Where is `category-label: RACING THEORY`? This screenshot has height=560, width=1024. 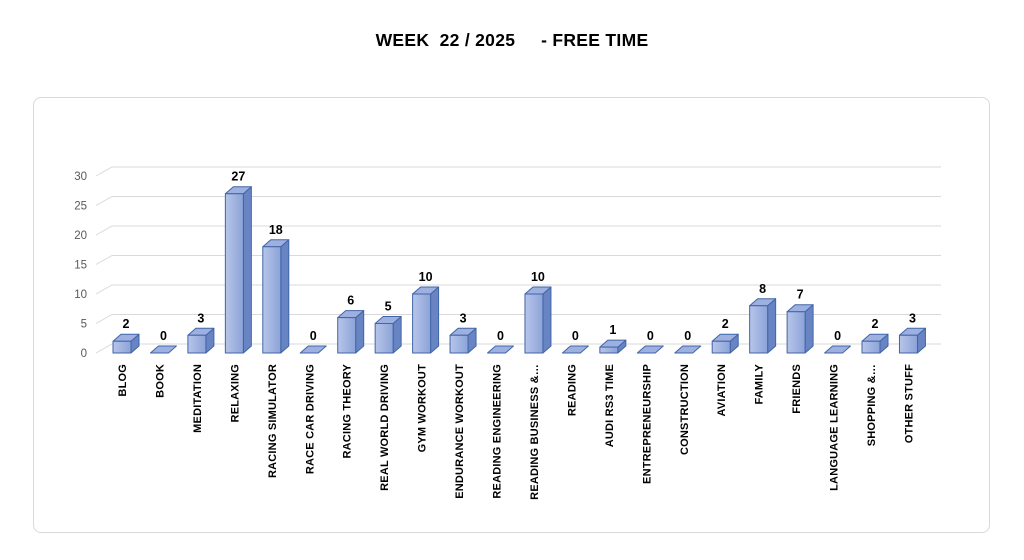 category-label: RACING THEORY is located at coordinates (348, 411).